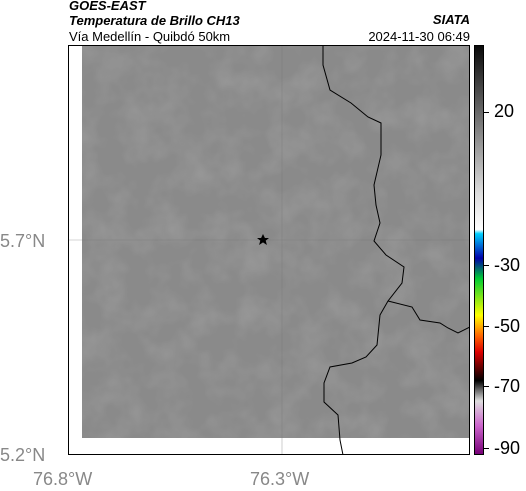 Image resolution: width=526 pixels, height=491 pixels. Describe the element at coordinates (23, 241) in the screenshot. I see `lat-tick-label: 5.7°N` at that location.